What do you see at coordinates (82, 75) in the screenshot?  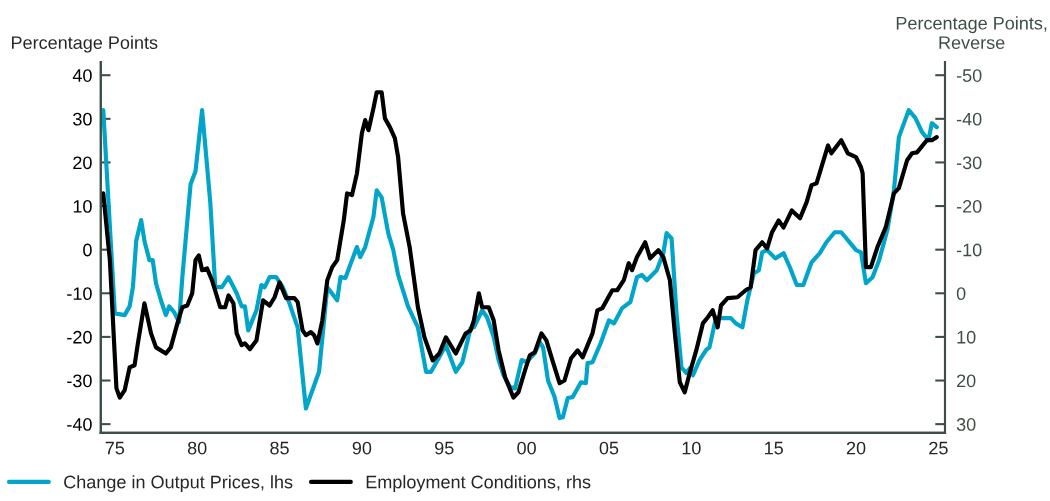 I see `y-tick-label: 40` at bounding box center [82, 75].